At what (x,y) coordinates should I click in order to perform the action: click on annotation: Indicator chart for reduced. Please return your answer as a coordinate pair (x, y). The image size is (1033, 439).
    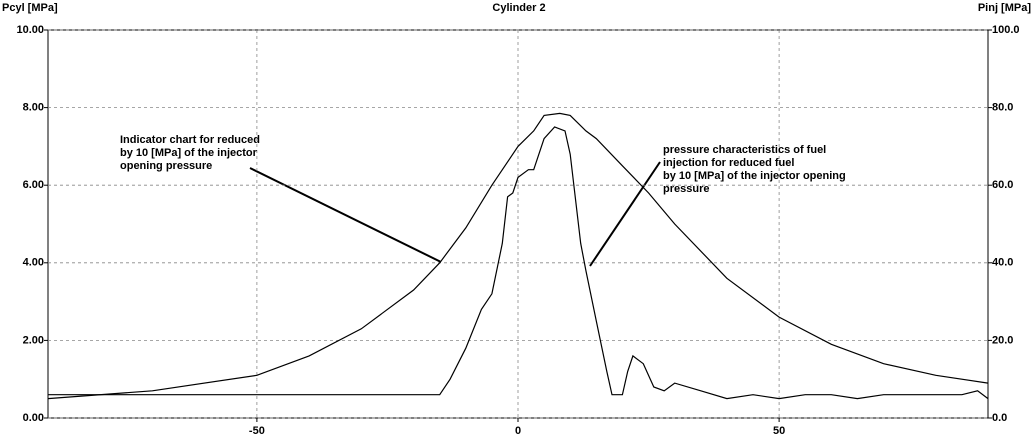
    Looking at the image, I should click on (190, 140).